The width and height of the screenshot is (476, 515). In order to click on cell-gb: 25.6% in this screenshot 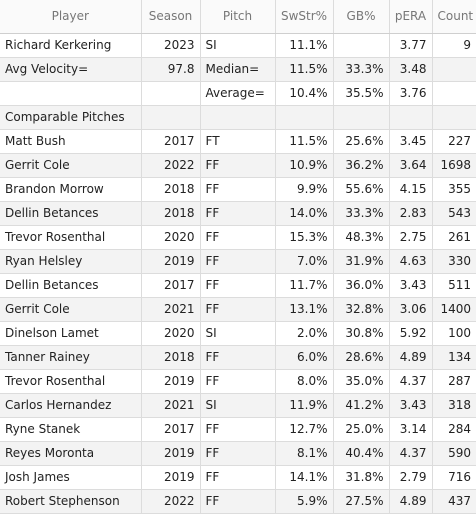, I will do `click(361, 141)`.